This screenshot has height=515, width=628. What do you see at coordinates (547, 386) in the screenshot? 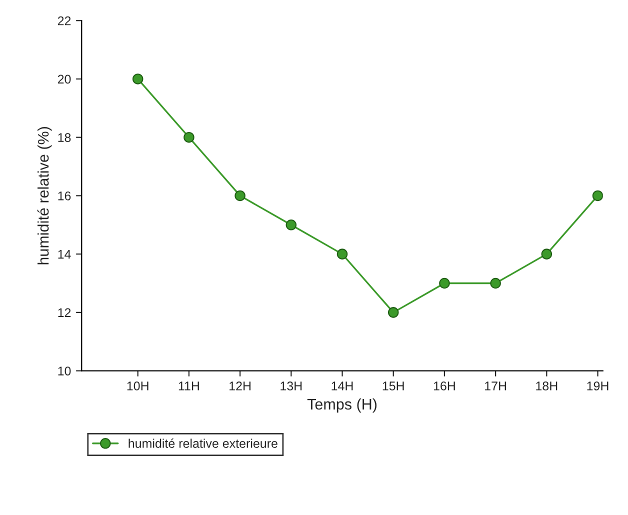
I see `x-tick-label: 18H` at bounding box center [547, 386].